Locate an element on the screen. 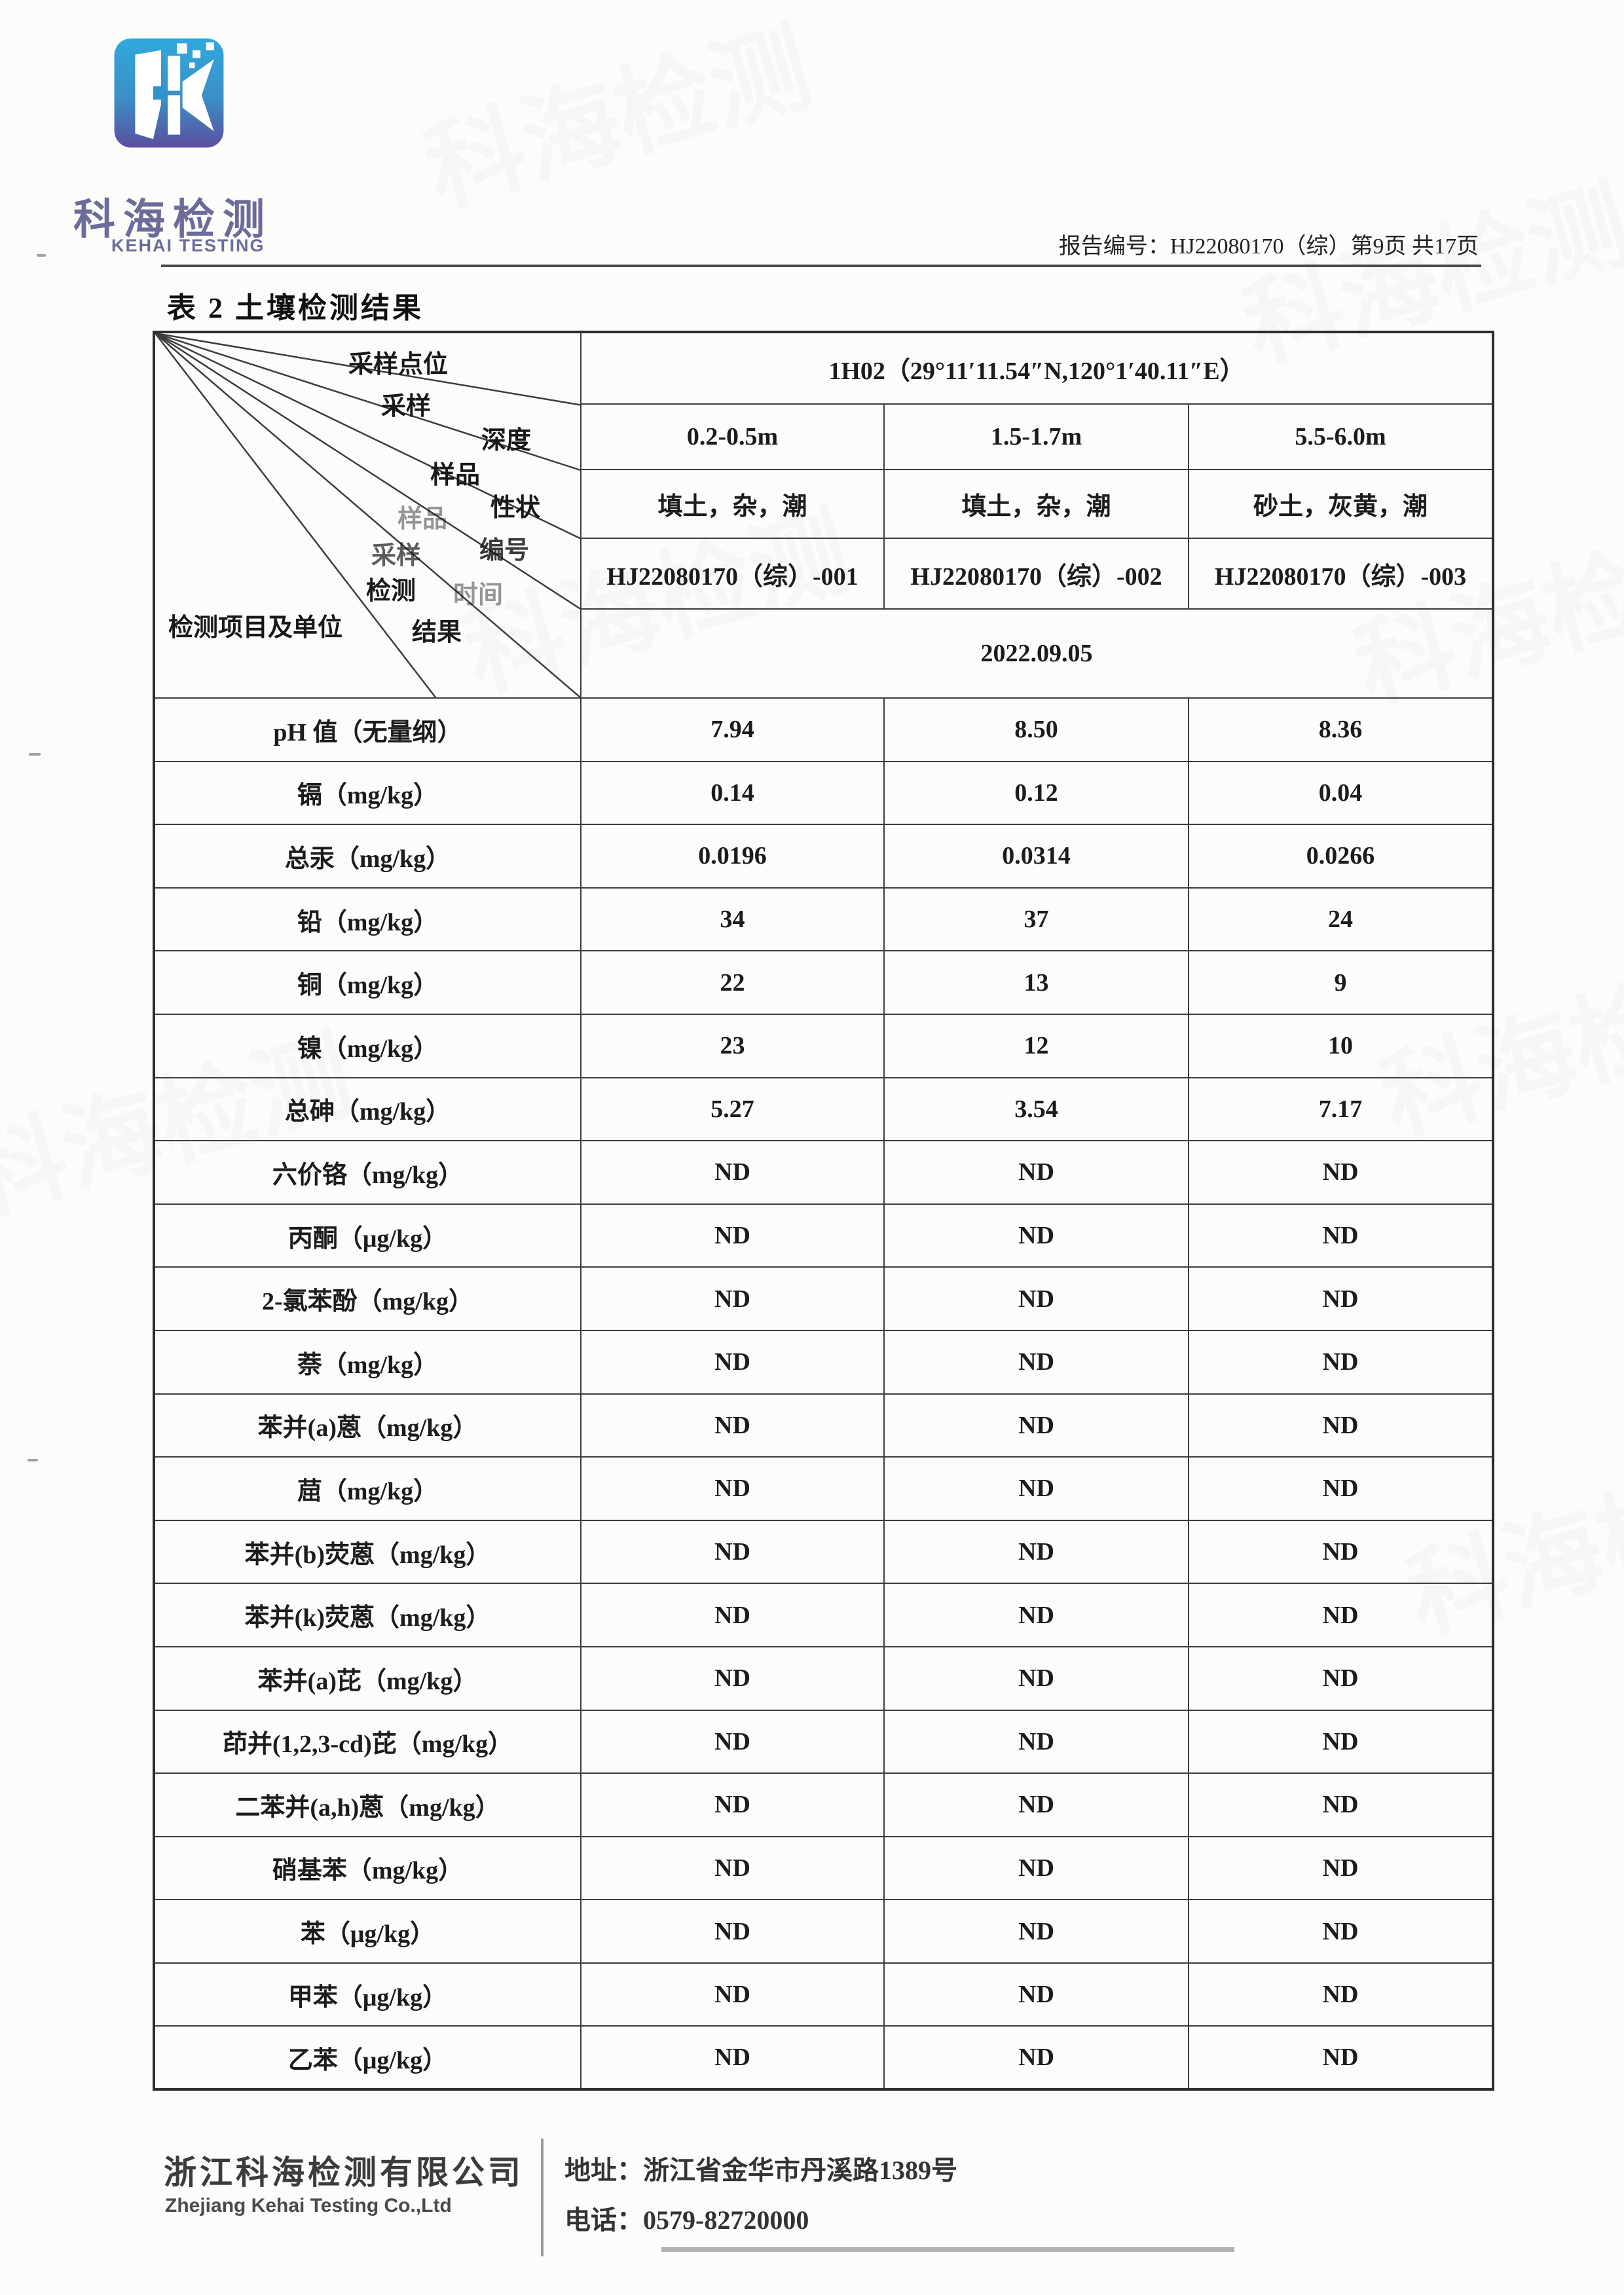 This screenshot has width=1624, height=2295. footer-divider is located at coordinates (542, 2197).